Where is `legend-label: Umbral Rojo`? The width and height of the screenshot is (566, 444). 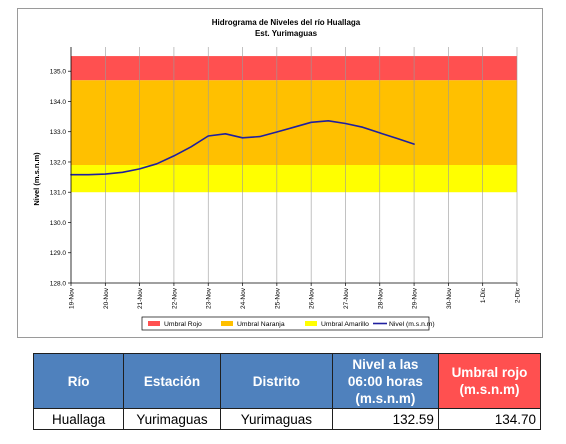
legend-label: Umbral Rojo is located at coordinates (183, 324).